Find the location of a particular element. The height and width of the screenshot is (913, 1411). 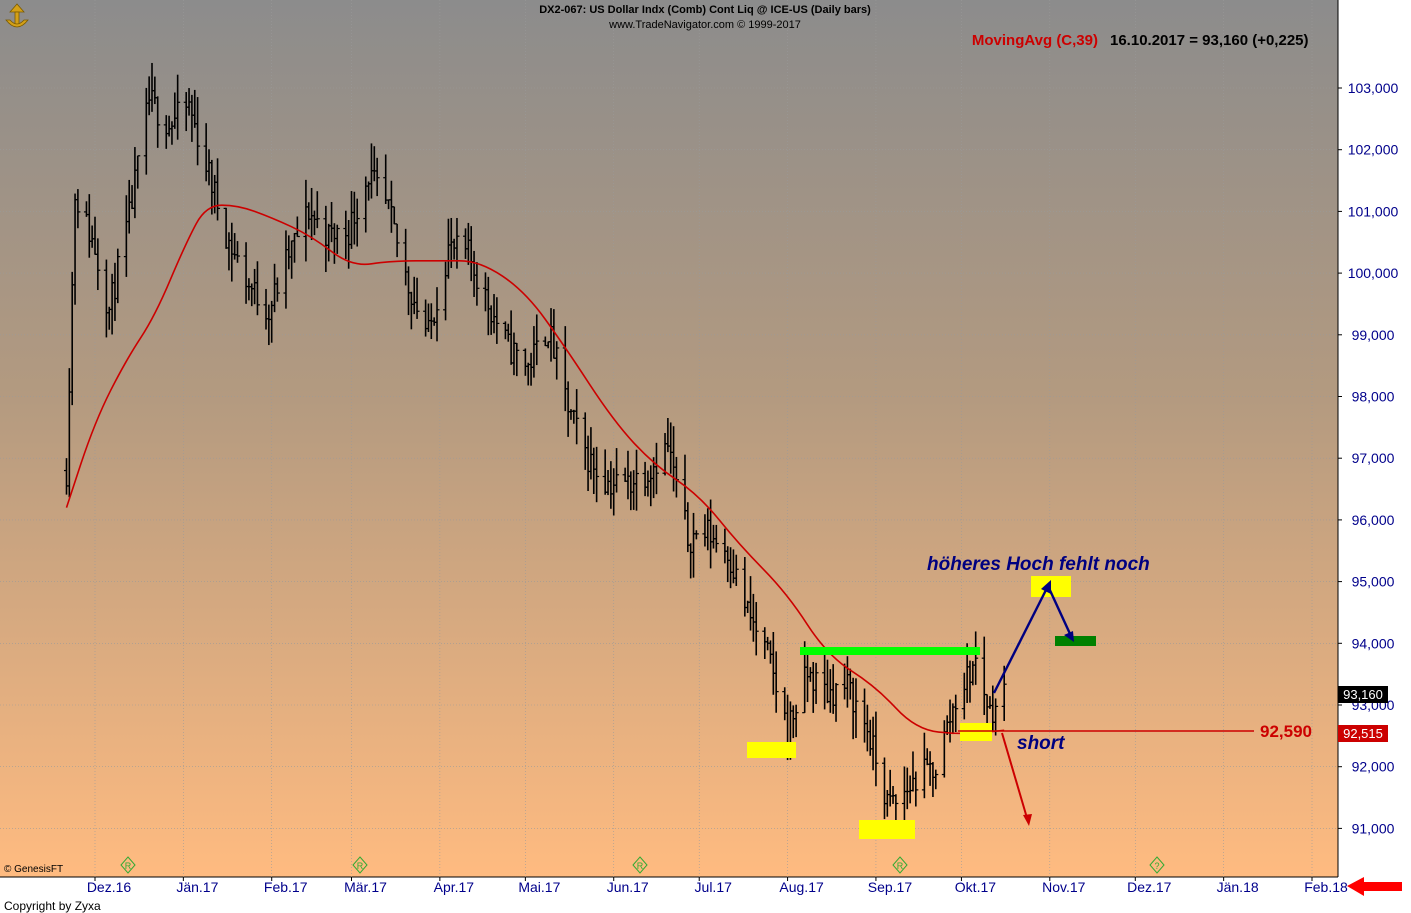

x-tick-label: Jun.17 is located at coordinates (628, 887).